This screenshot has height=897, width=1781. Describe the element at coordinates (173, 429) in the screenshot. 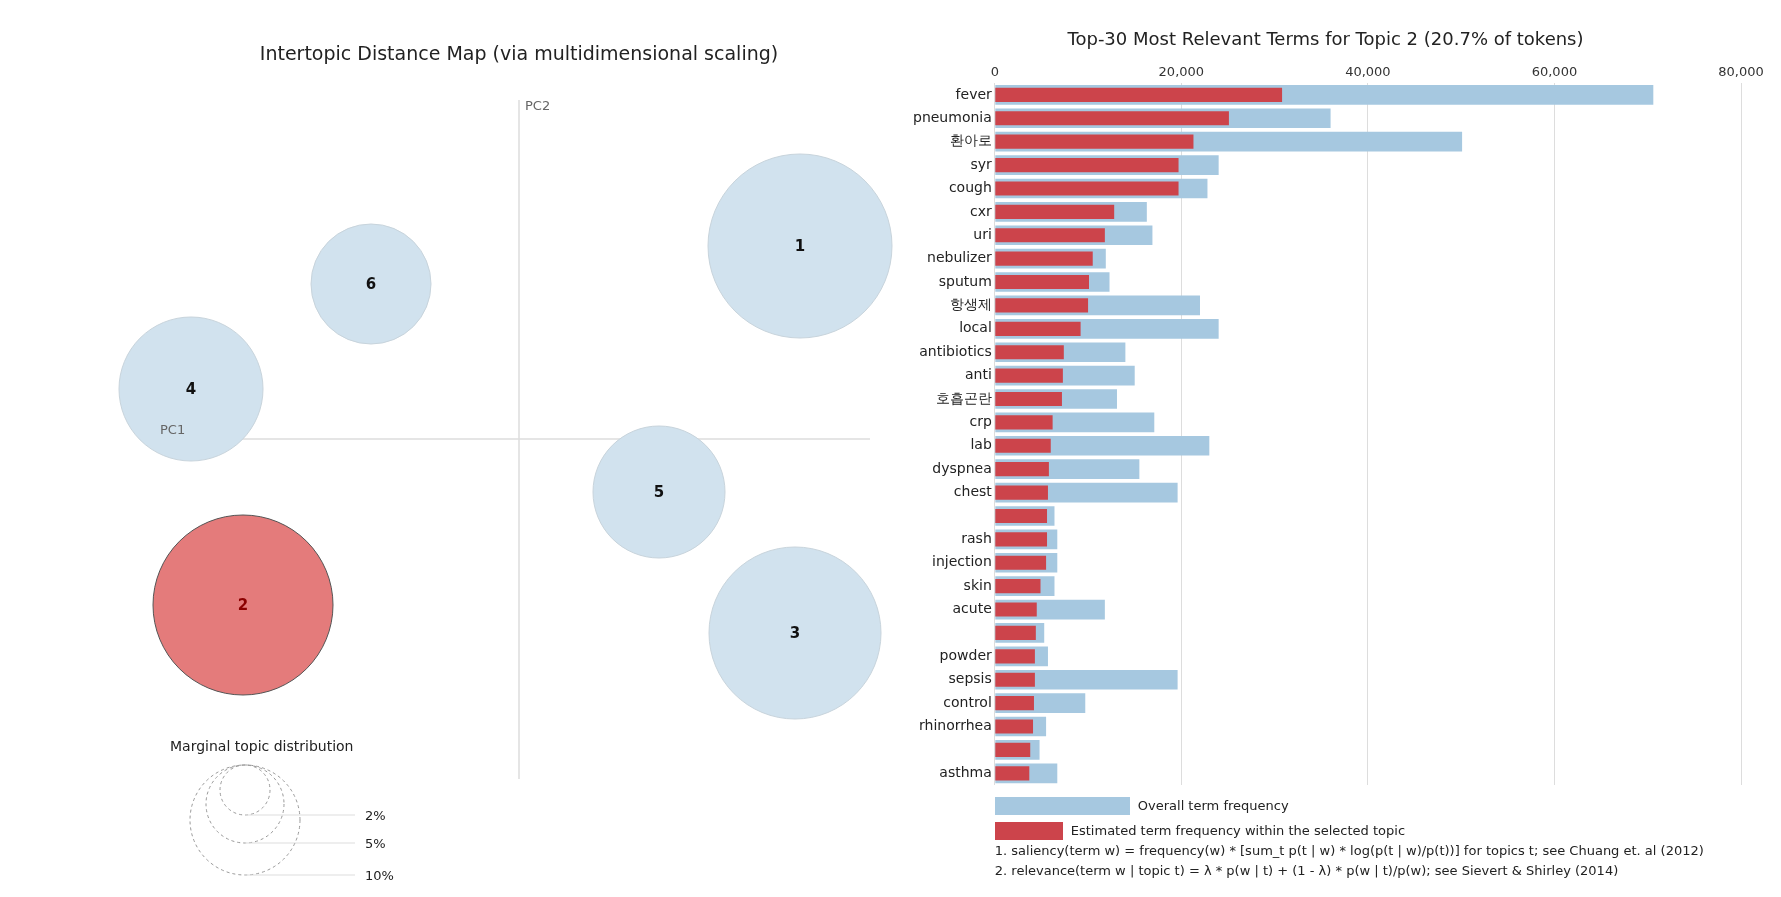

I see `text: PC1` at that location.